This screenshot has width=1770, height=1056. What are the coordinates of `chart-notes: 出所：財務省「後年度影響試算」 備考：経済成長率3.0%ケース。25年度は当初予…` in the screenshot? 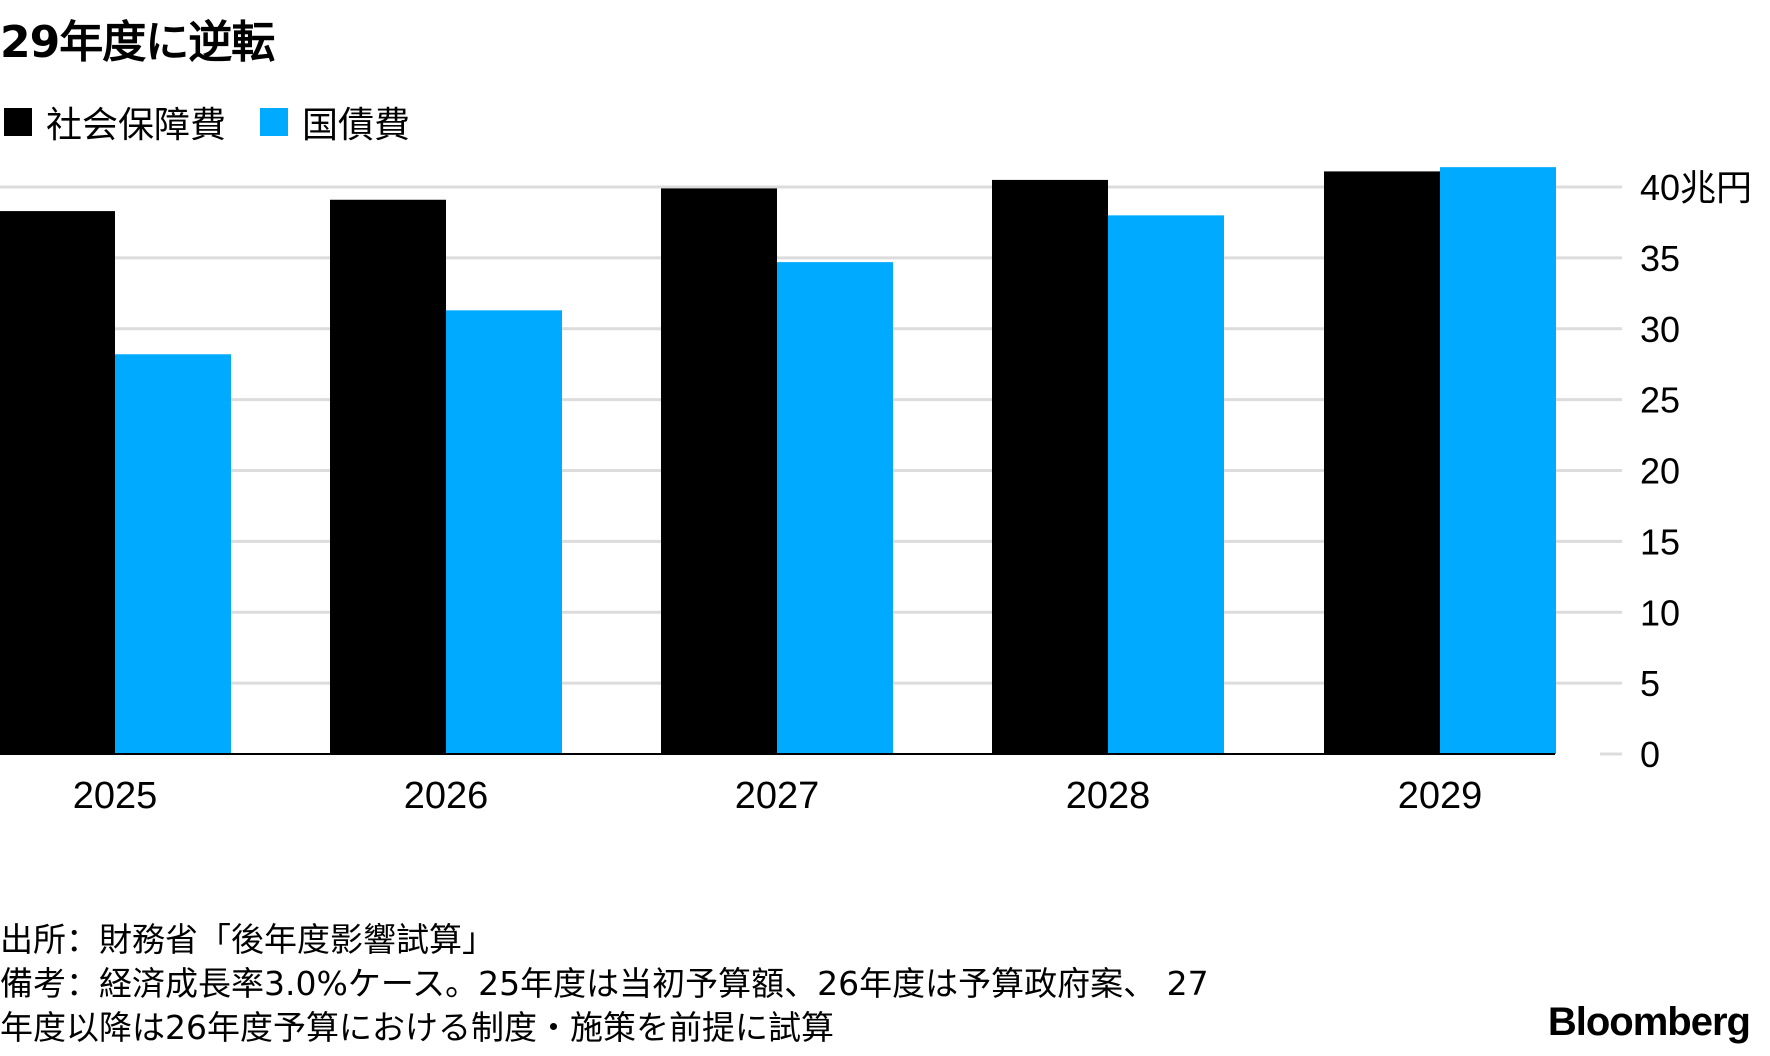 It's located at (710, 984).